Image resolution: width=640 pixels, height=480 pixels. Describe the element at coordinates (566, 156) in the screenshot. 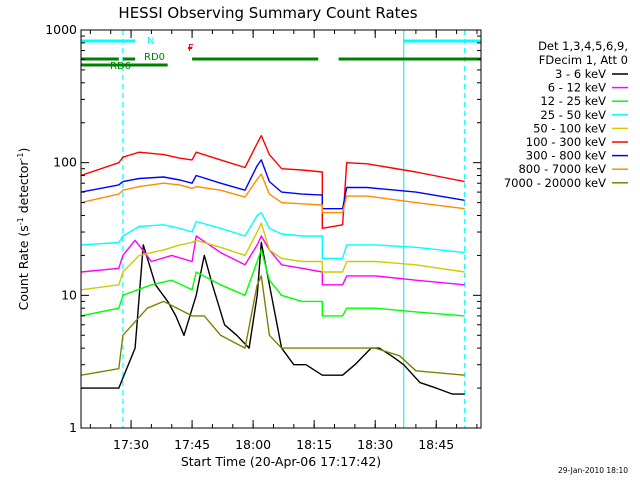

I see `legend-entry-label: 300 - 800 keV` at that location.